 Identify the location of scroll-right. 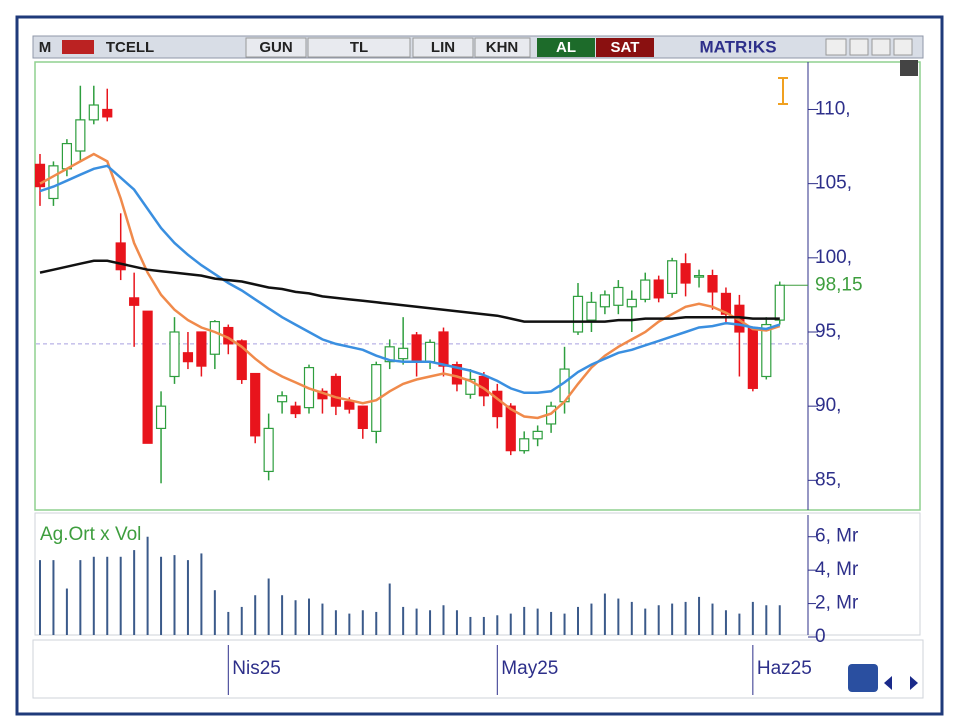
(914, 683).